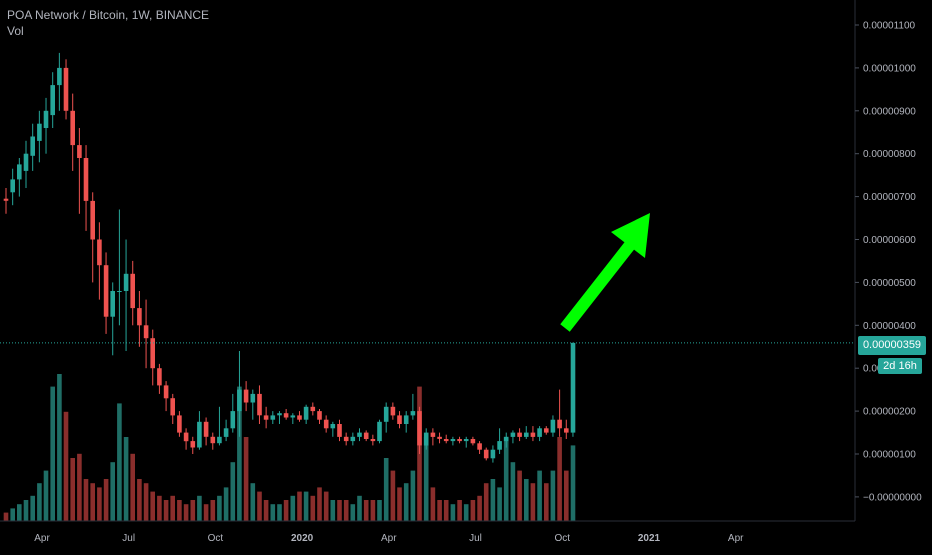 Image resolution: width=932 pixels, height=555 pixels. Describe the element at coordinates (605, 272) in the screenshot. I see `up-right-arrow-icon` at that location.